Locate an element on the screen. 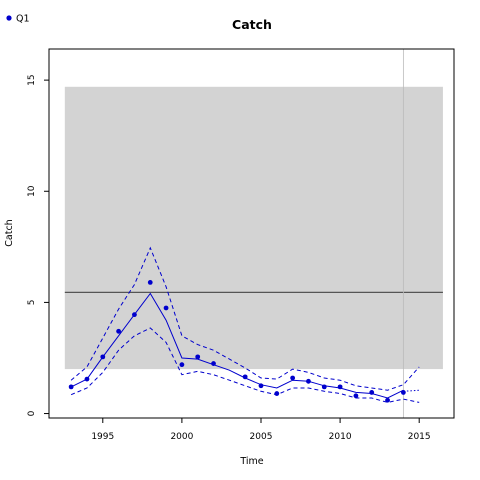 The image size is (480, 480). y-tick-label: 10 is located at coordinates (32, 191).